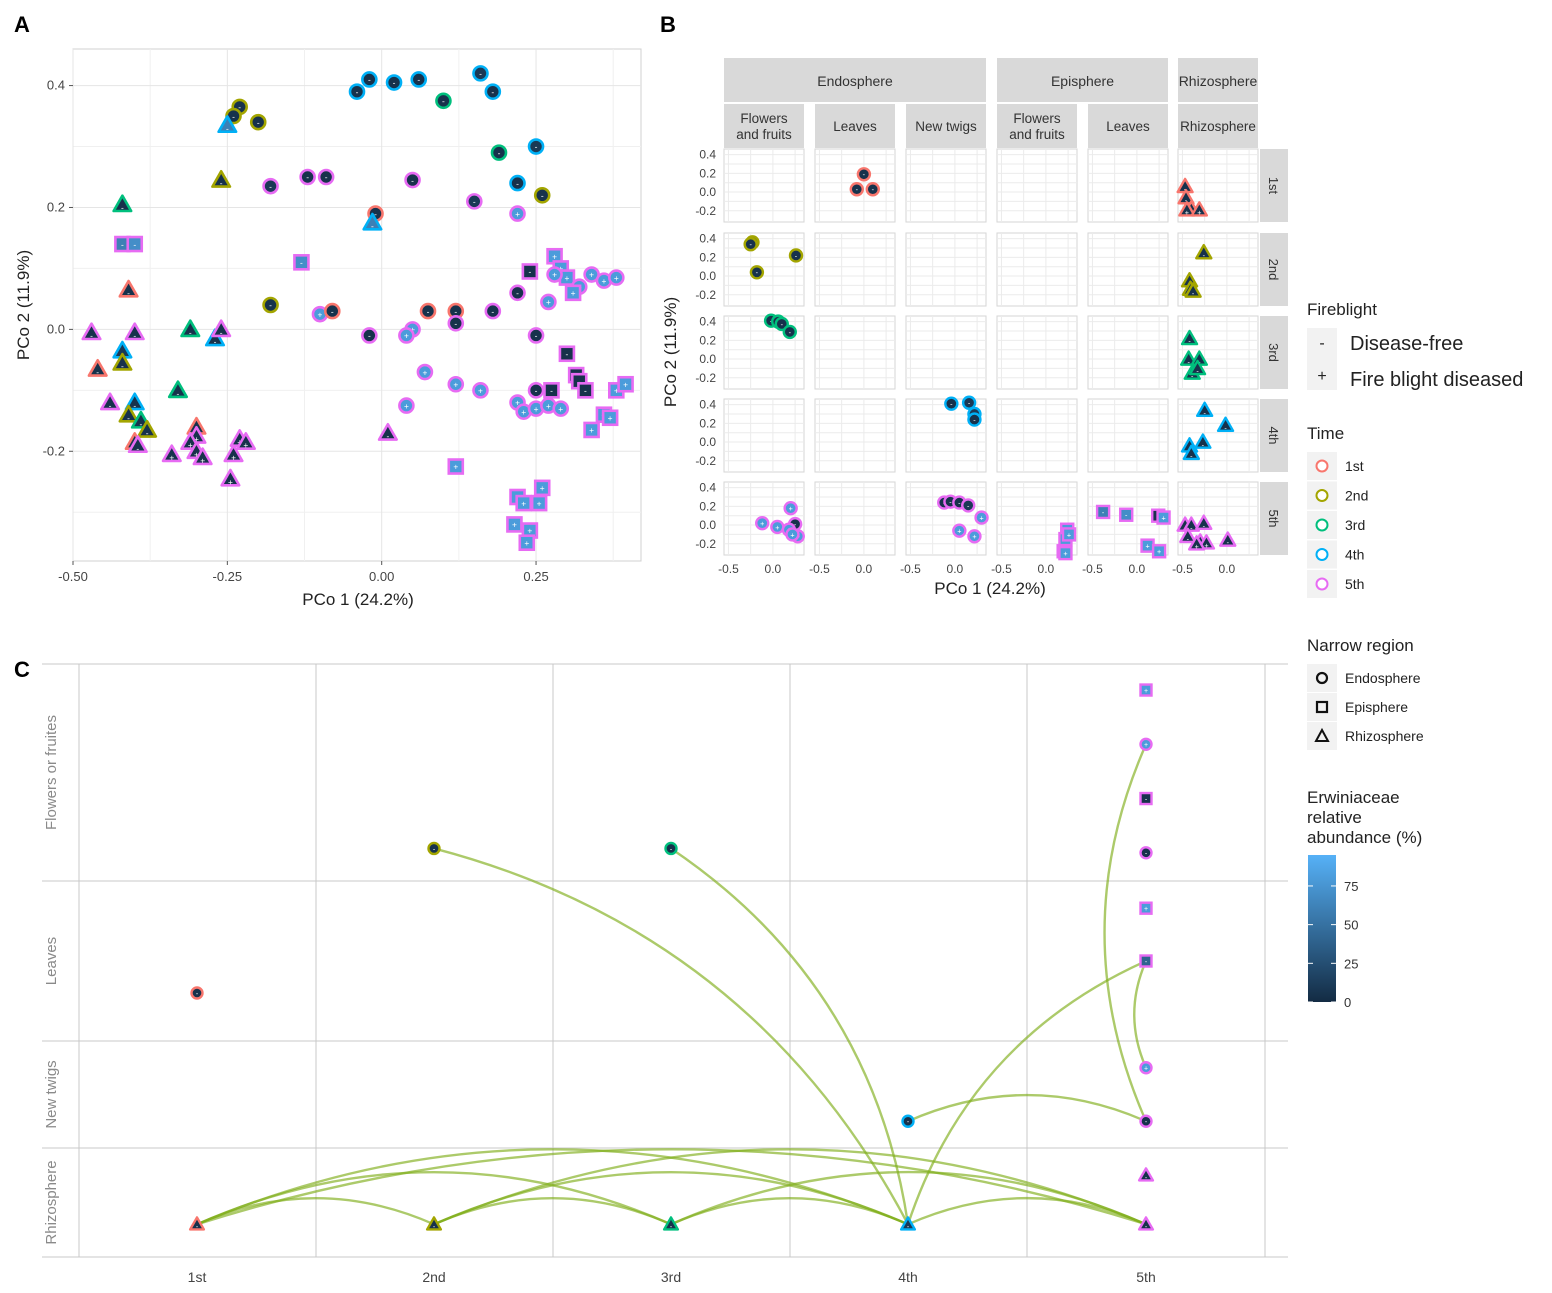  What do you see at coordinates (1383, 678) in the screenshot?
I see `legend-region-label: Endosphere` at bounding box center [1383, 678].